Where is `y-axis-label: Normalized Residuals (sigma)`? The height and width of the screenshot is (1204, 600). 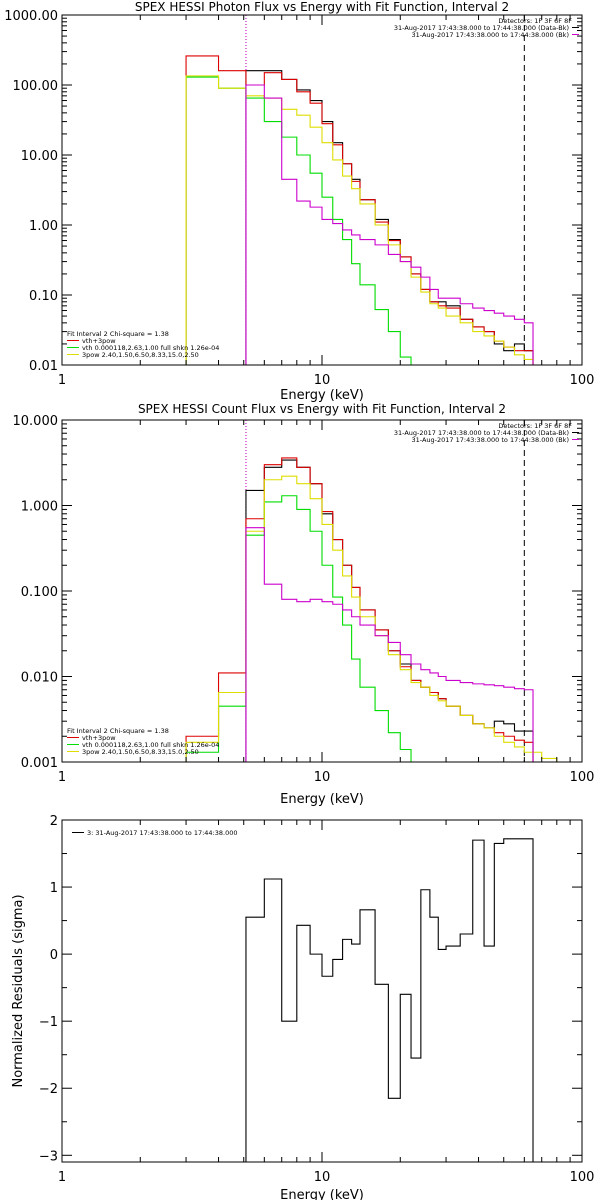 y-axis-label: Normalized Residuals (sigma) is located at coordinates (18, 990).